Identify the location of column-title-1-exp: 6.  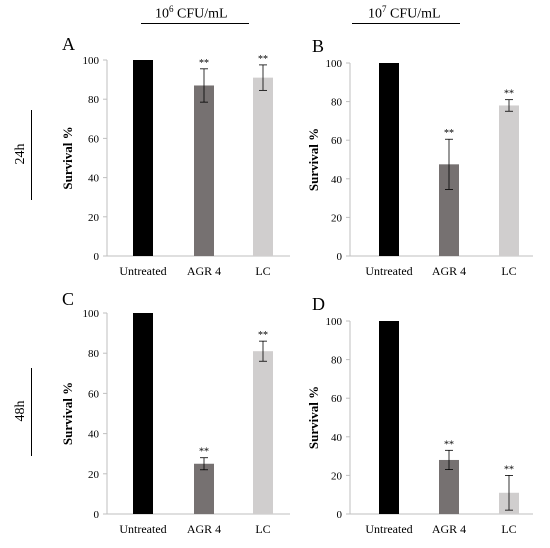
(171, 9).